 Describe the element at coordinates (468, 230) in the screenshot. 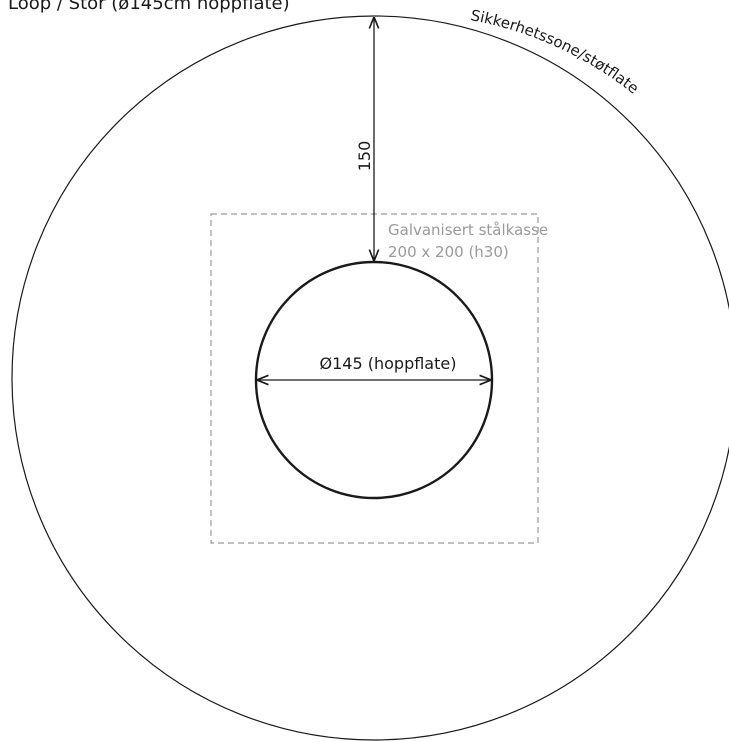

I see `steel-box-label-line1: Galvanisert stålkasse` at that location.